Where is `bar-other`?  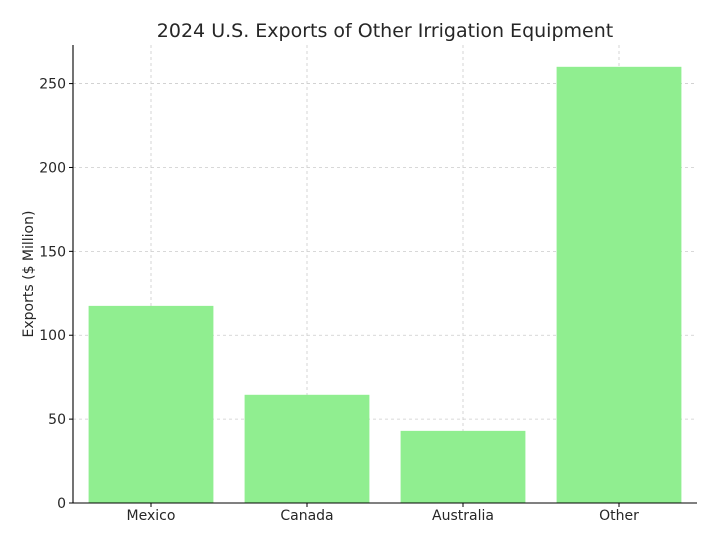
bar-other is located at coordinates (619, 285).